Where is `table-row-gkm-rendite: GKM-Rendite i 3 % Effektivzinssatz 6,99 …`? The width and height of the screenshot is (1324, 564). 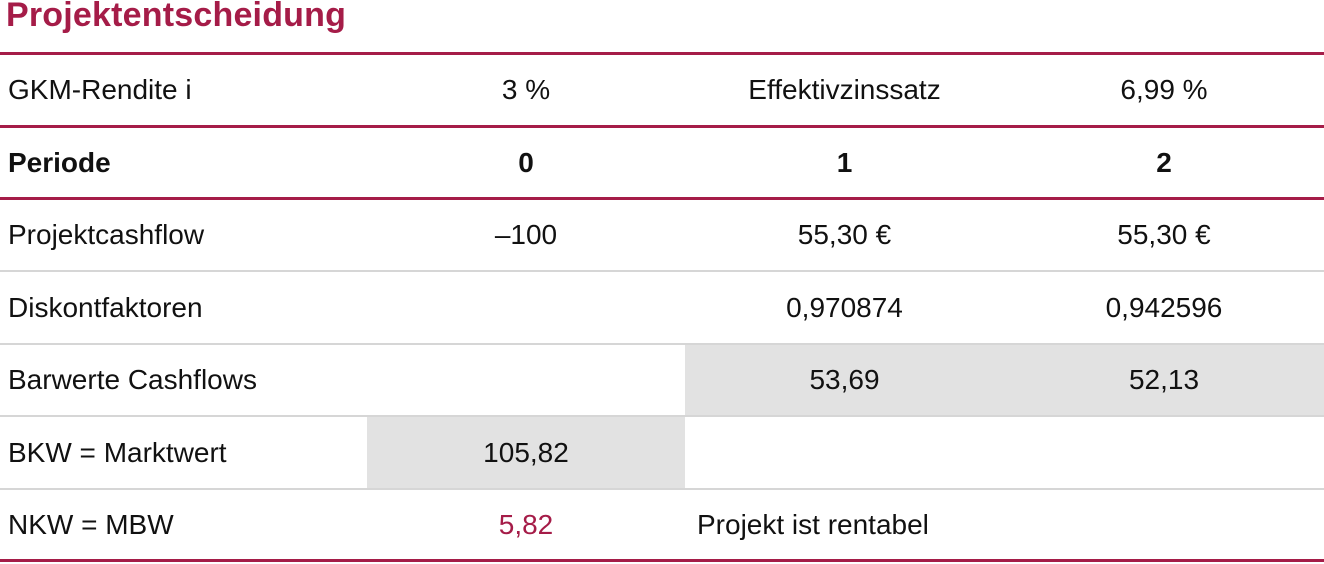 table-row-gkm-rendite: GKM-Rendite i 3 % Effektivzinssatz 6,99 … is located at coordinates (662, 90).